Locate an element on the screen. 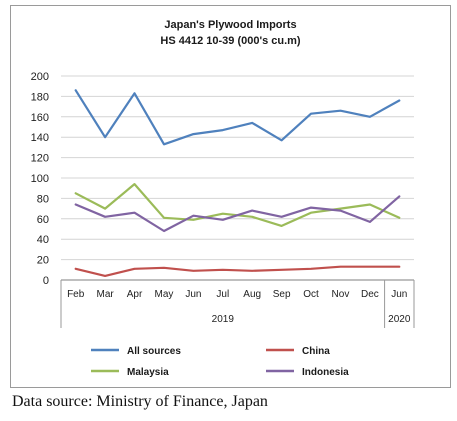 The image size is (457, 421). x-tick-label-2: Apr is located at coordinates (135, 294).